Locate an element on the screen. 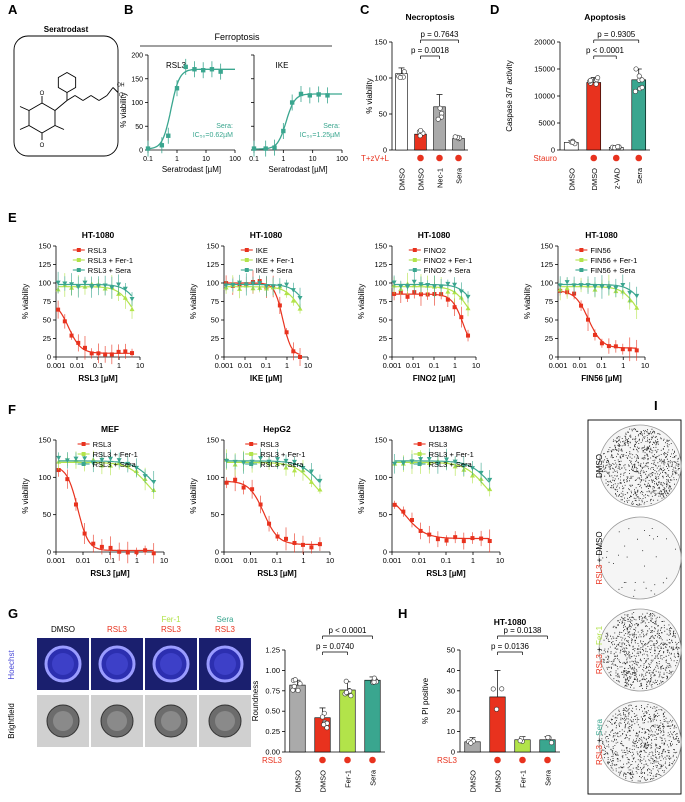 The height and width of the screenshot is (802, 685). plate-label-part: + is located at coordinates (599, 740).